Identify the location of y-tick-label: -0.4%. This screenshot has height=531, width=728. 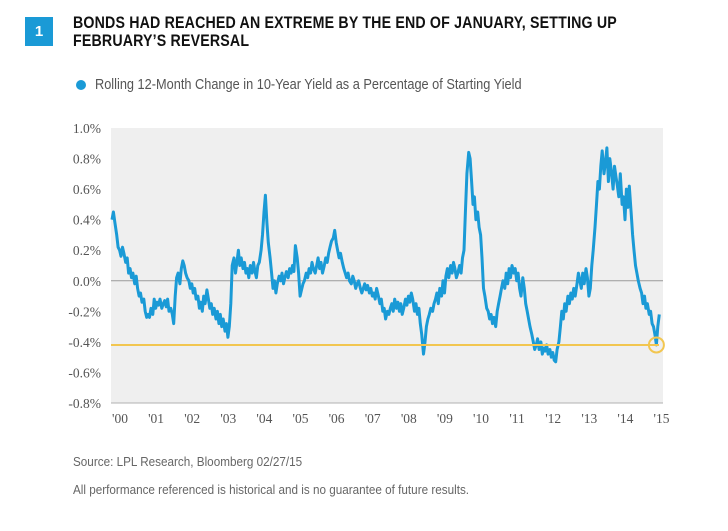
(84, 342).